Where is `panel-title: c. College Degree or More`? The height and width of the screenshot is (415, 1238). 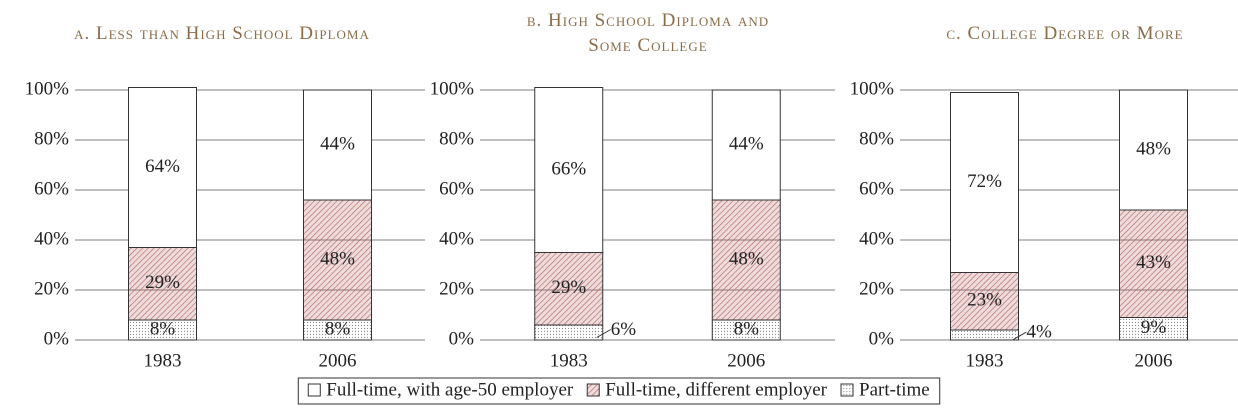 panel-title: c. College Degree or More is located at coordinates (1065, 33).